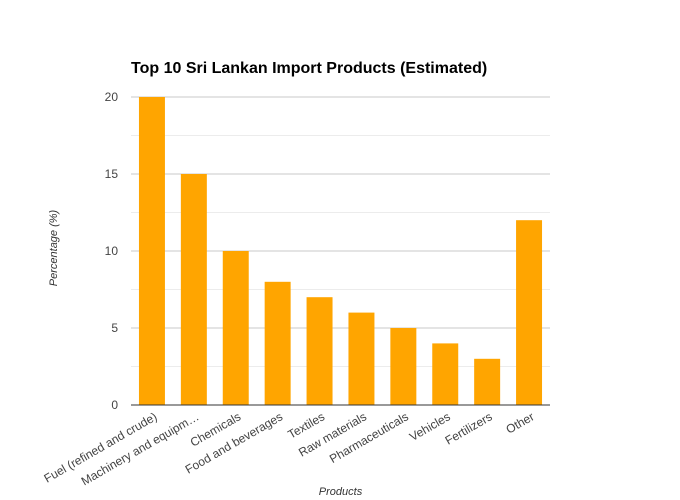  What do you see at coordinates (469, 428) in the screenshot?
I see `x-tick-label: Fertilizers` at bounding box center [469, 428].